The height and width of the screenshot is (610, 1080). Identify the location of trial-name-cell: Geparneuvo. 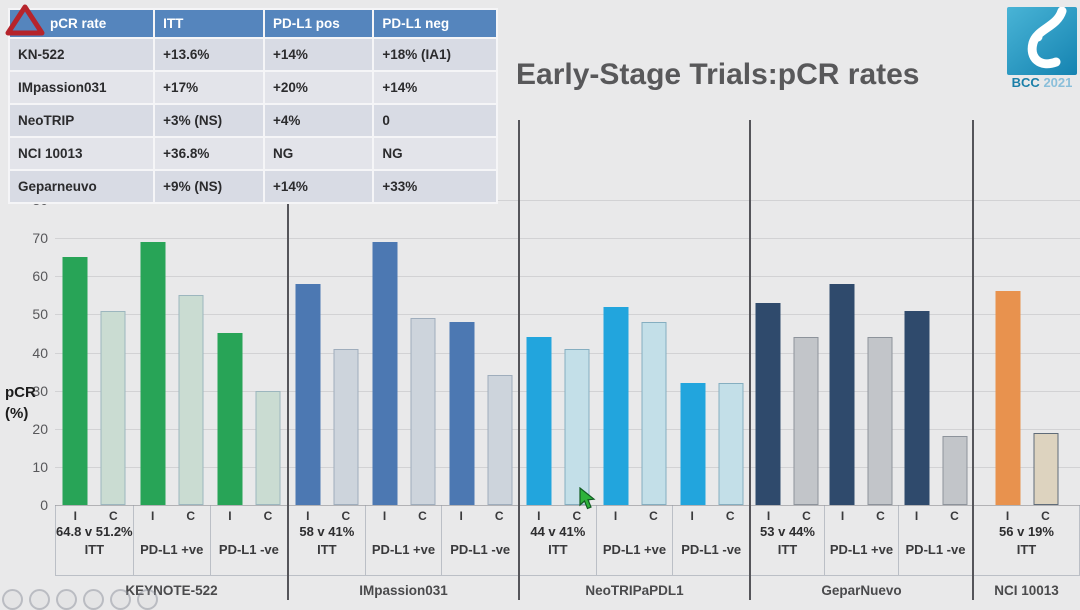
(82, 186).